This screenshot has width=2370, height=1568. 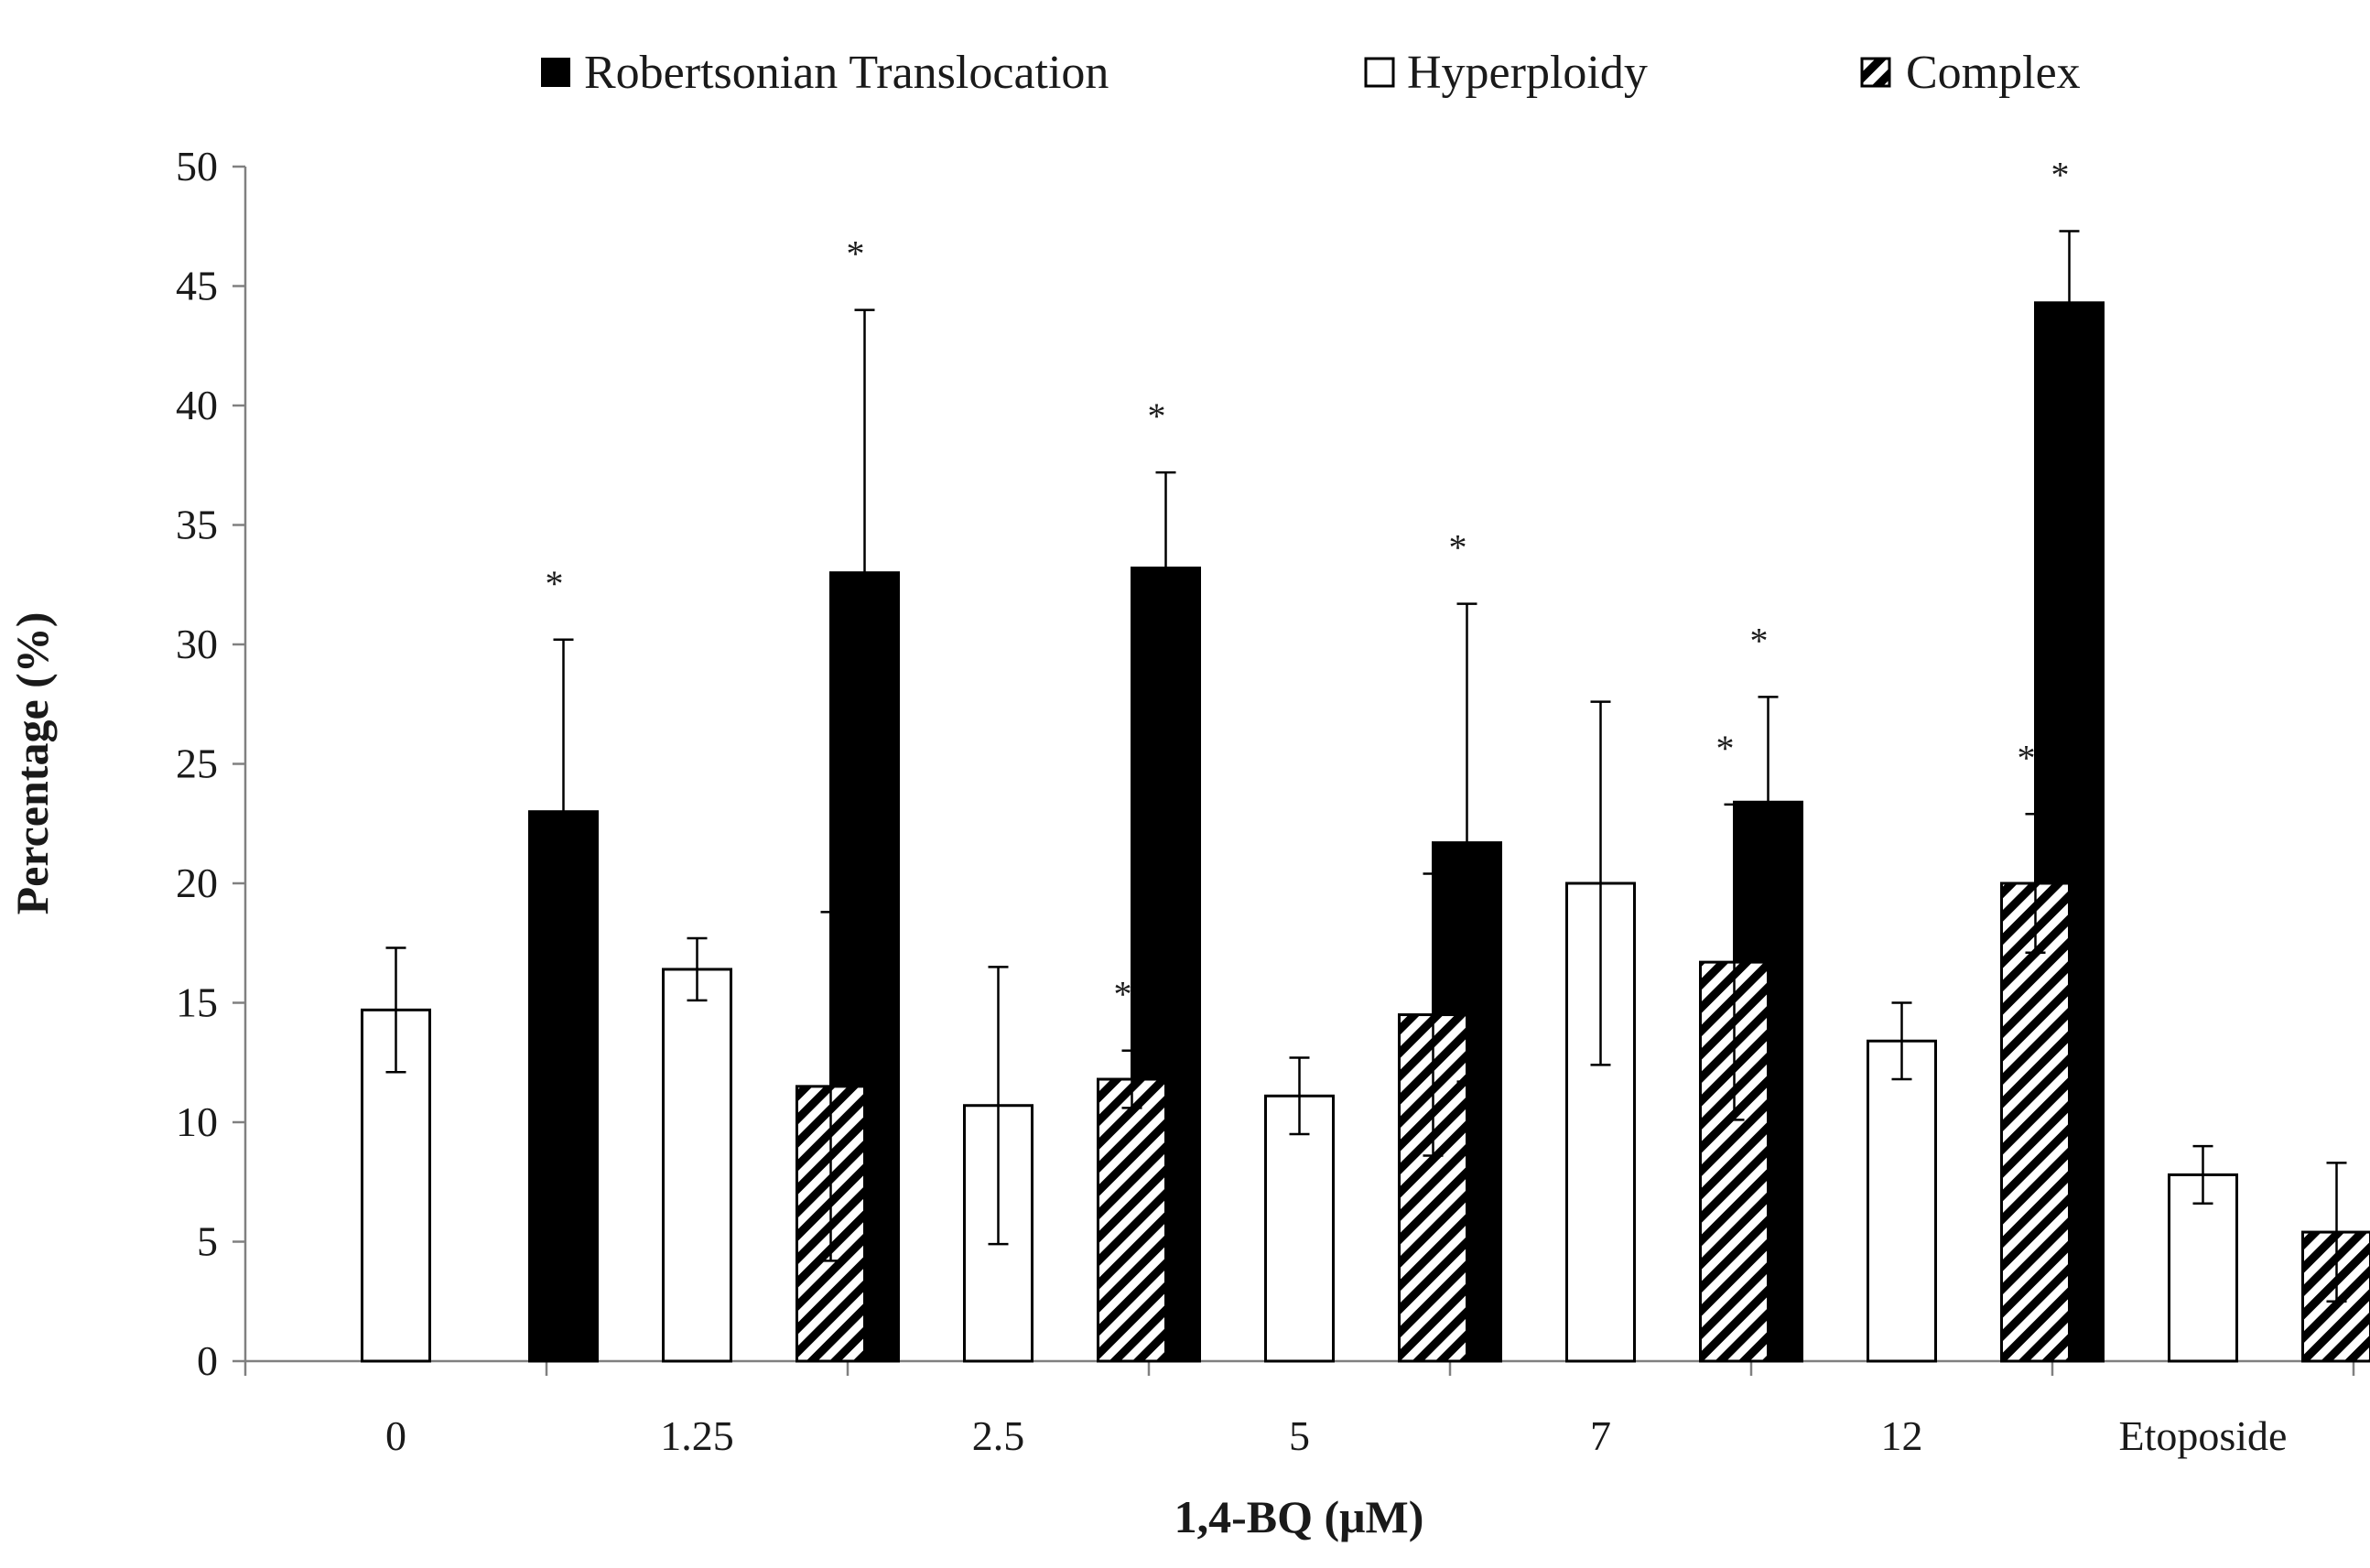 I want to click on x-tick-label: 12, so click(x=1902, y=1436).